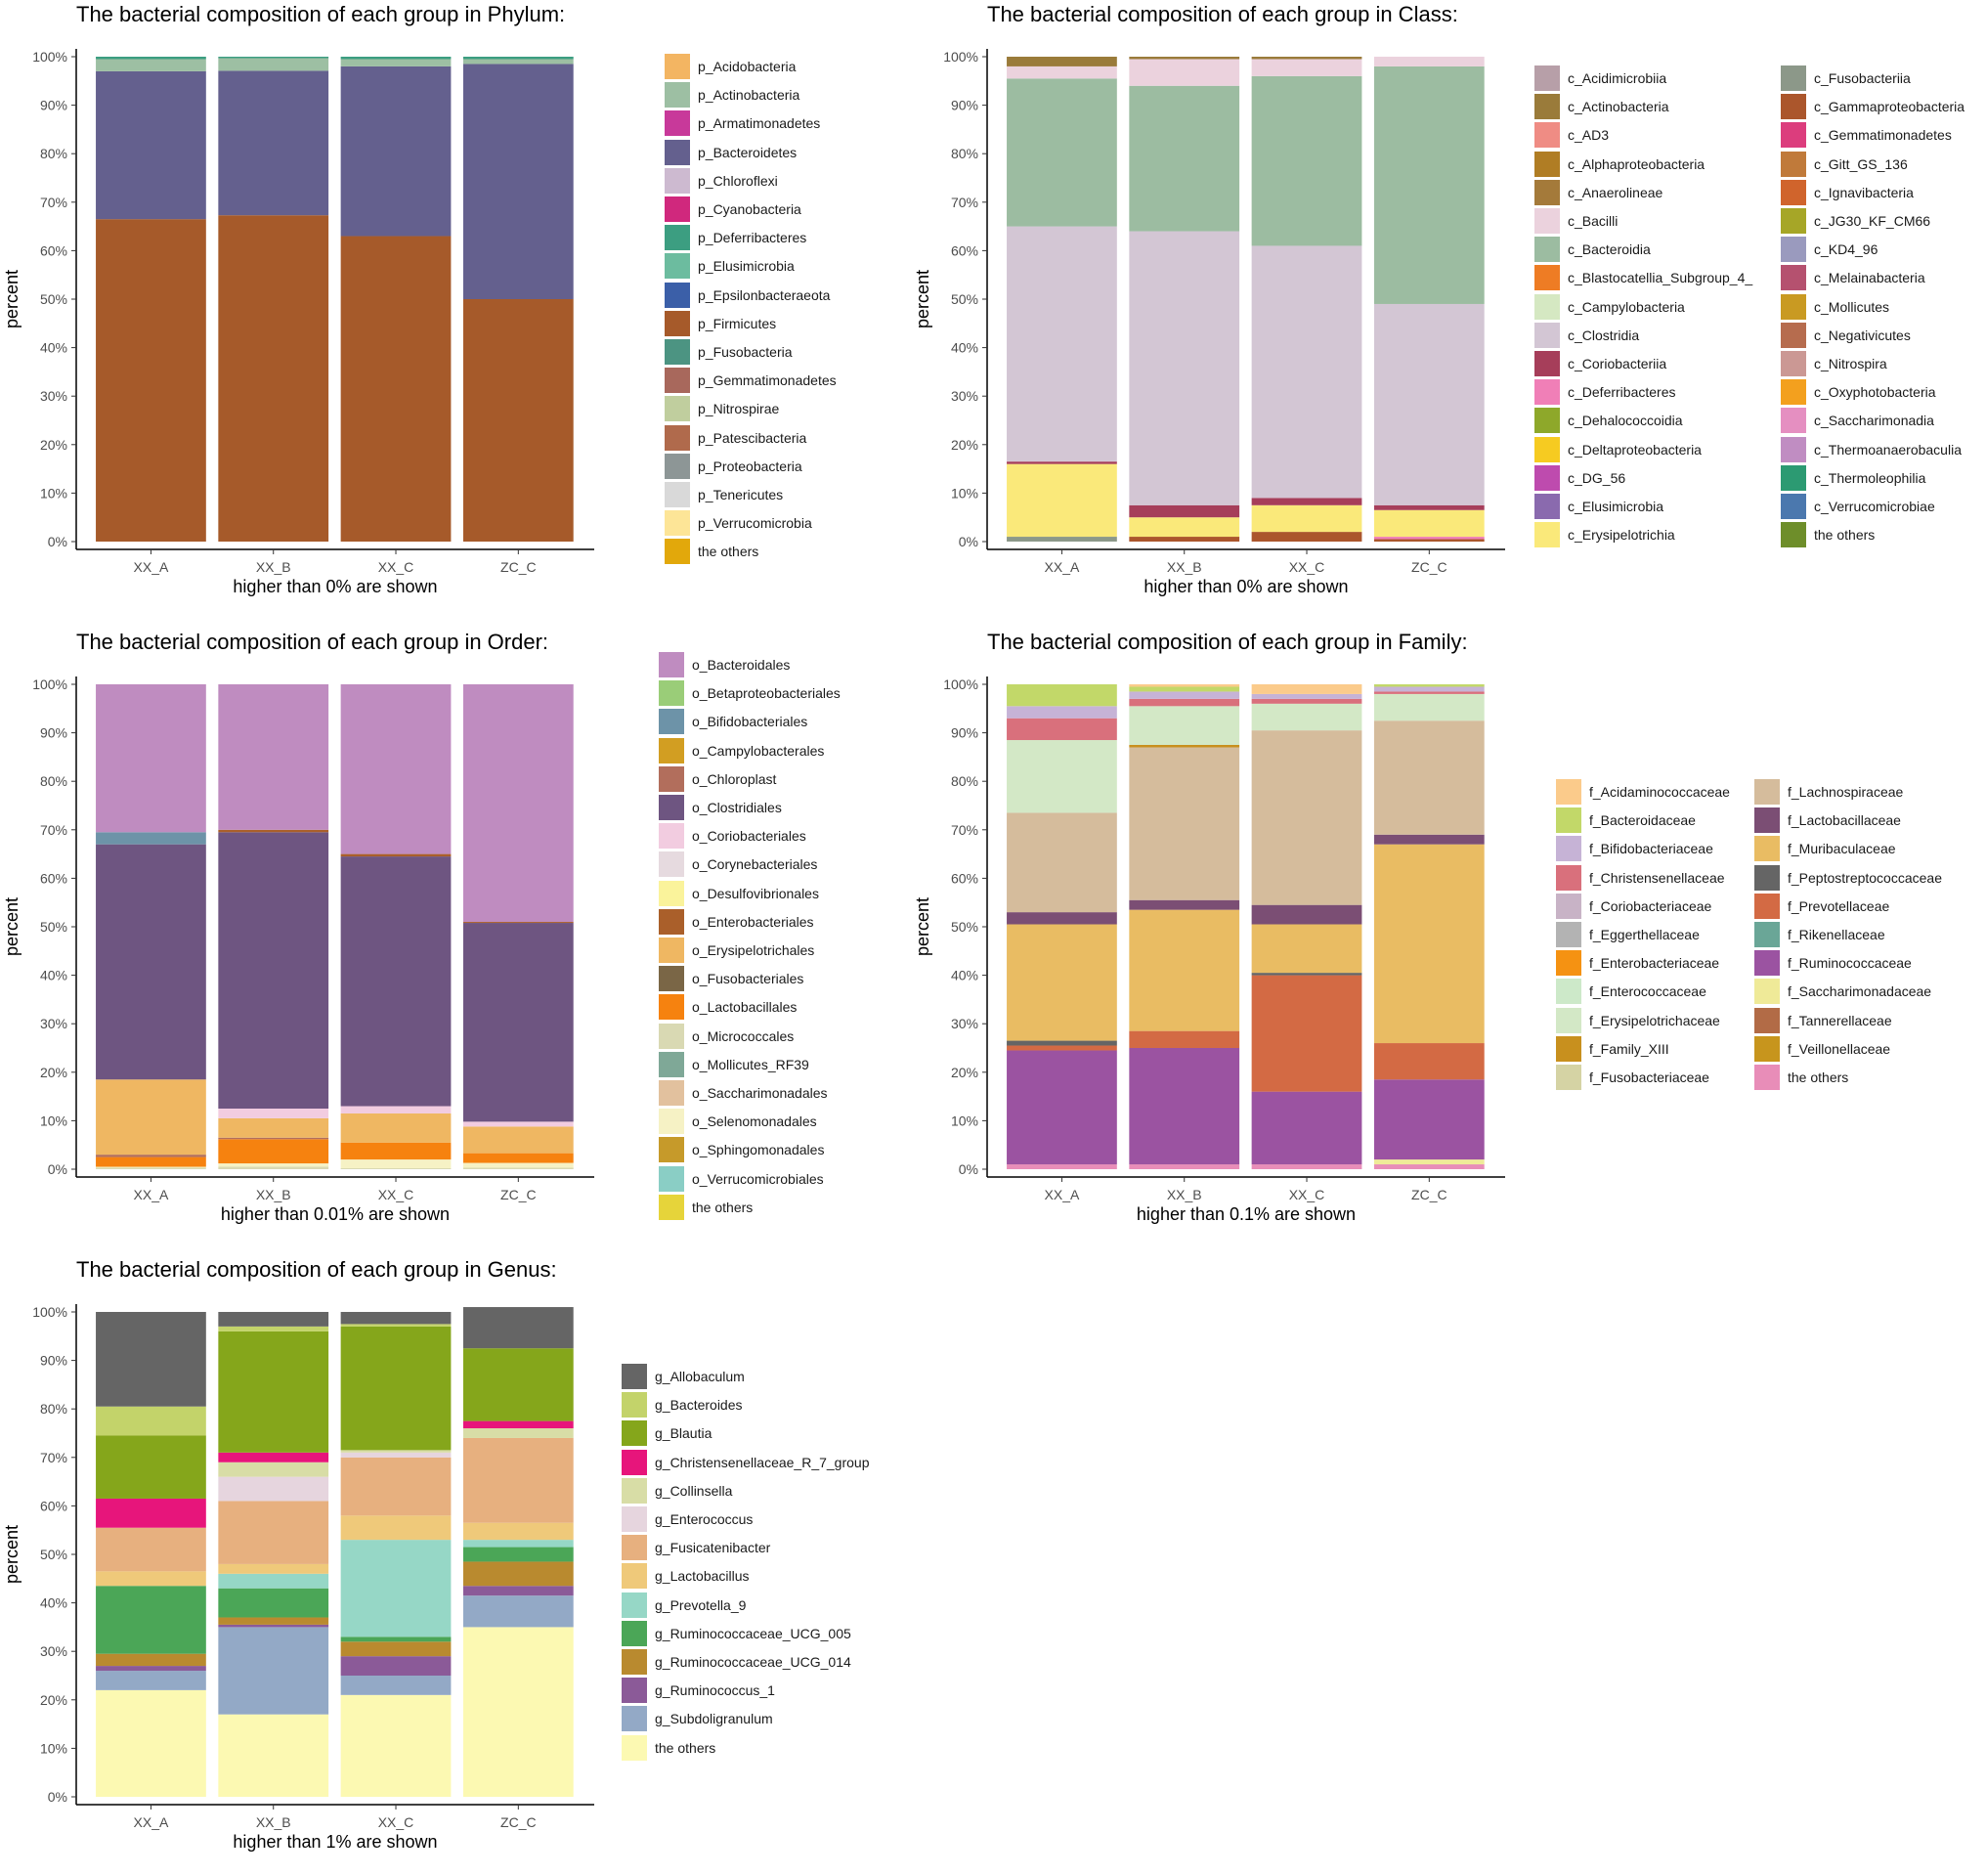  Describe the element at coordinates (1246, 1214) in the screenshot. I see `x-axis-title: higher than 0.1% are shown` at that location.